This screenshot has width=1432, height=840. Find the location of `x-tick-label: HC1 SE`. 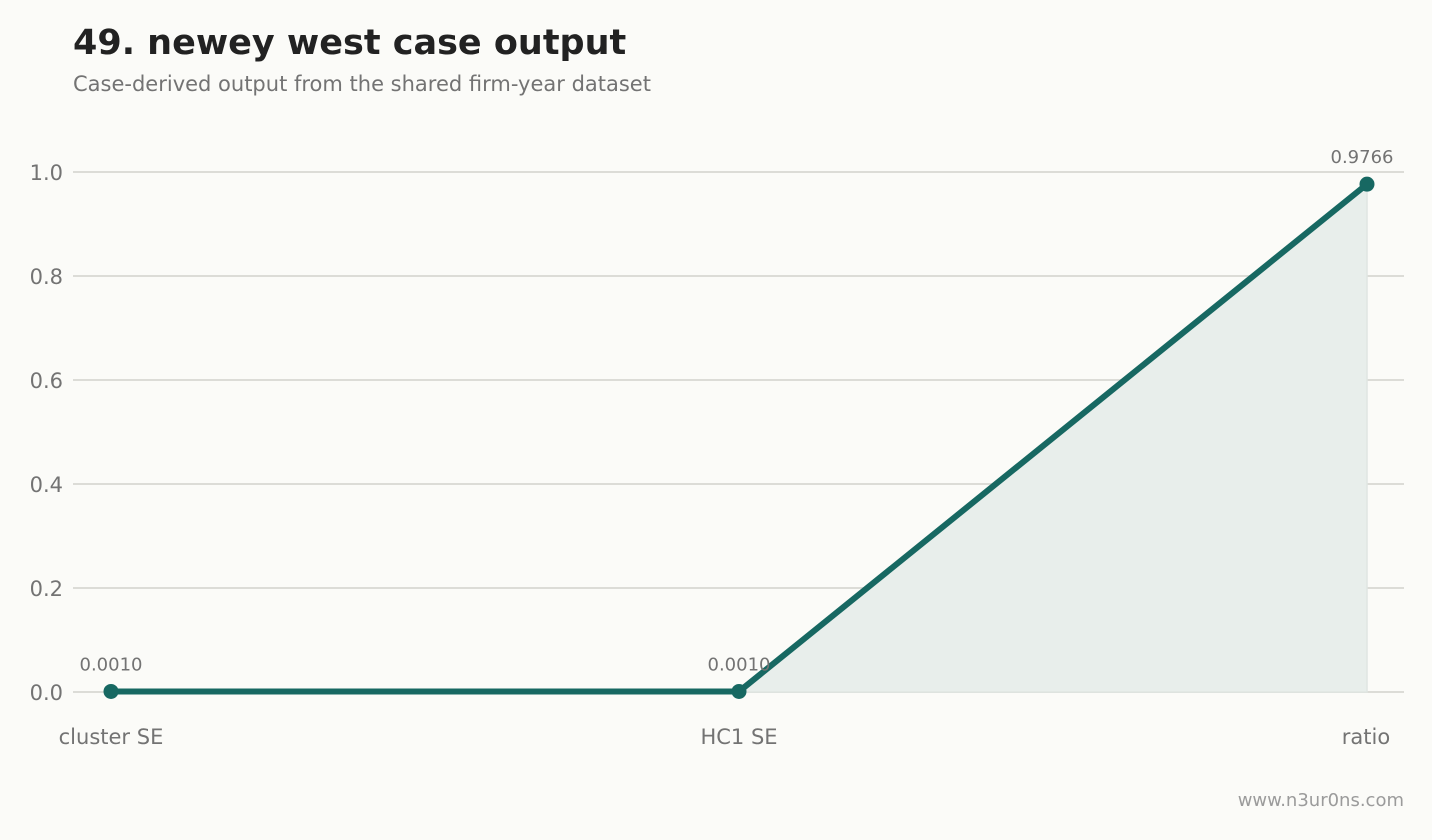

x-tick-label: HC1 SE is located at coordinates (738, 737).